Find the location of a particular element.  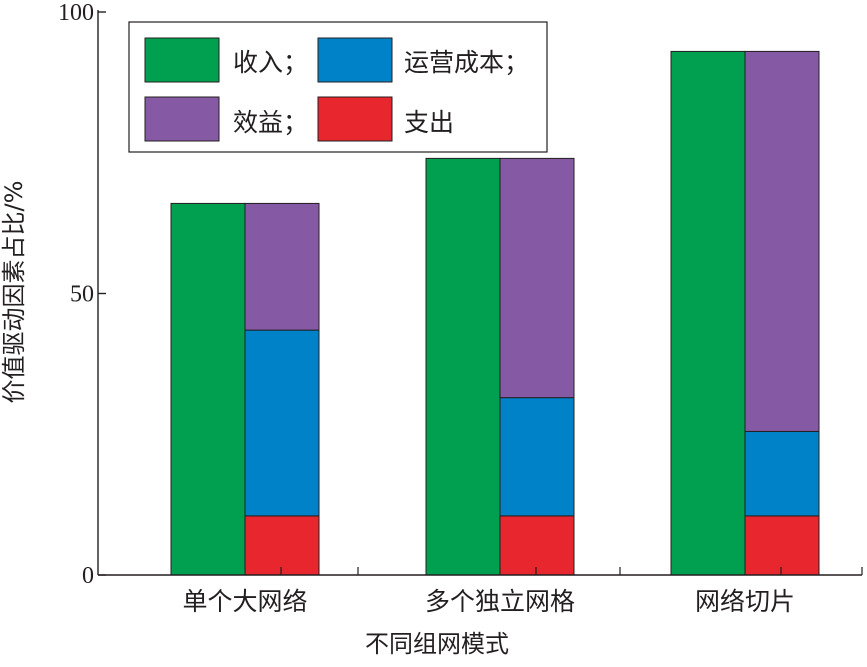

legend-swatch-income is located at coordinates (182, 60).